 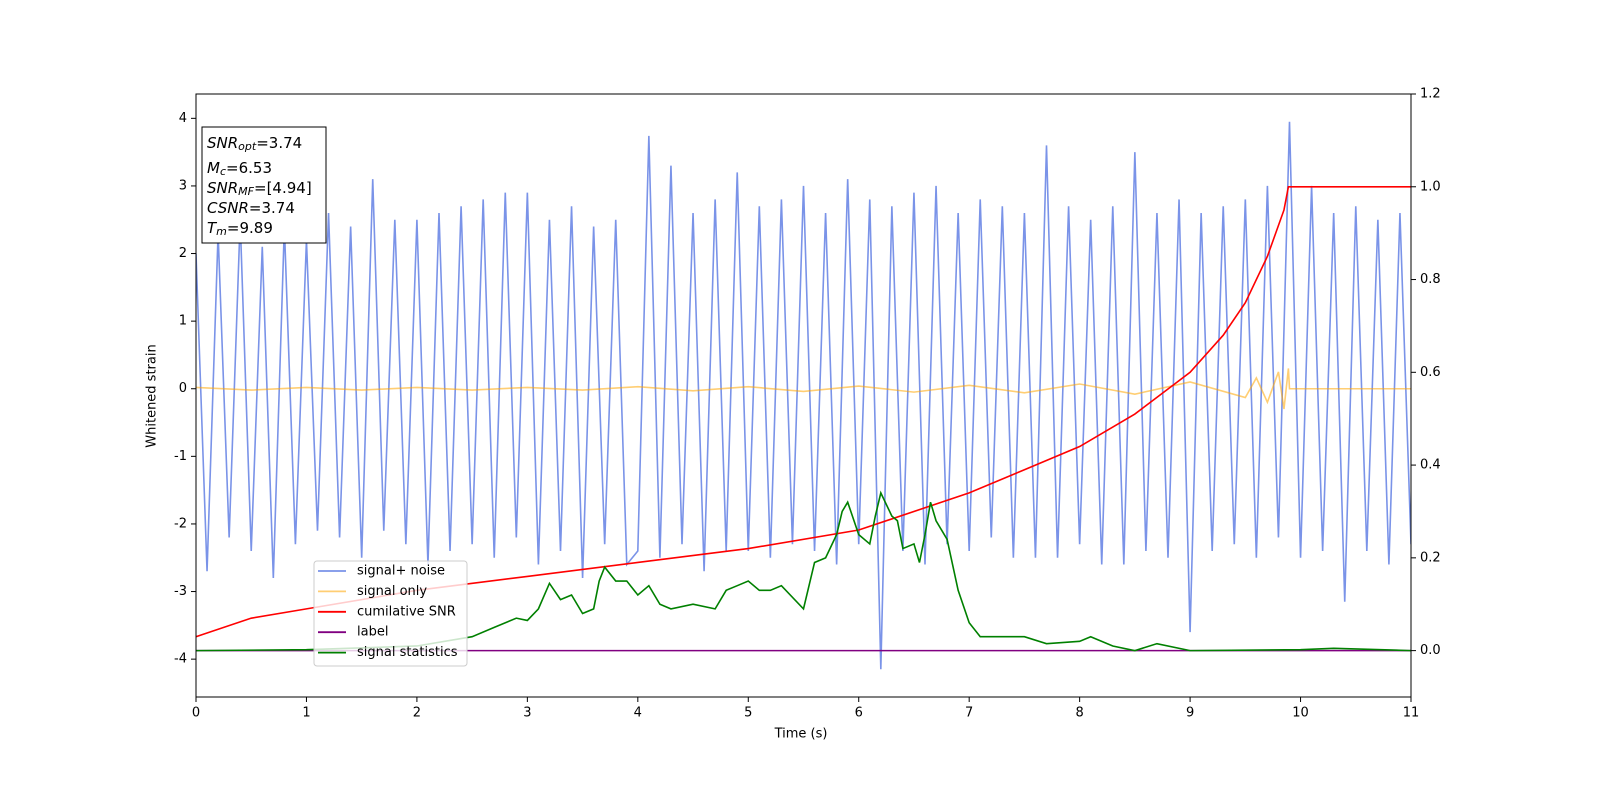 What do you see at coordinates (250, 228) in the screenshot?
I see `annotation-text: =9.89` at bounding box center [250, 228].